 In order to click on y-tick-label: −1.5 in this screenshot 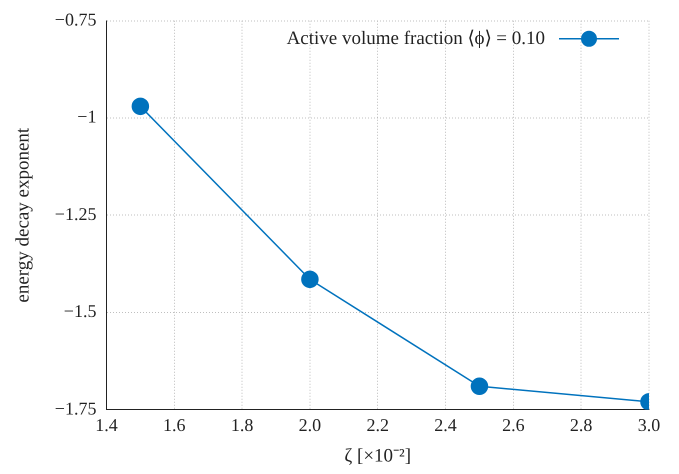, I will do `click(80, 311)`.